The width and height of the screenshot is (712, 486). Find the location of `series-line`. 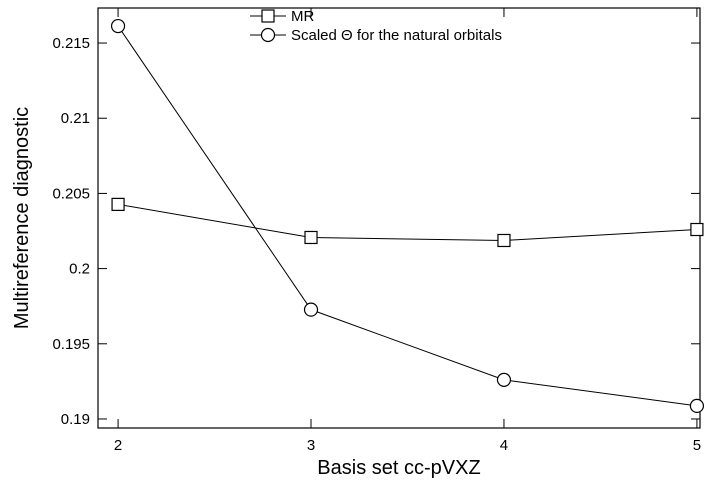

series-line is located at coordinates (407, 222).